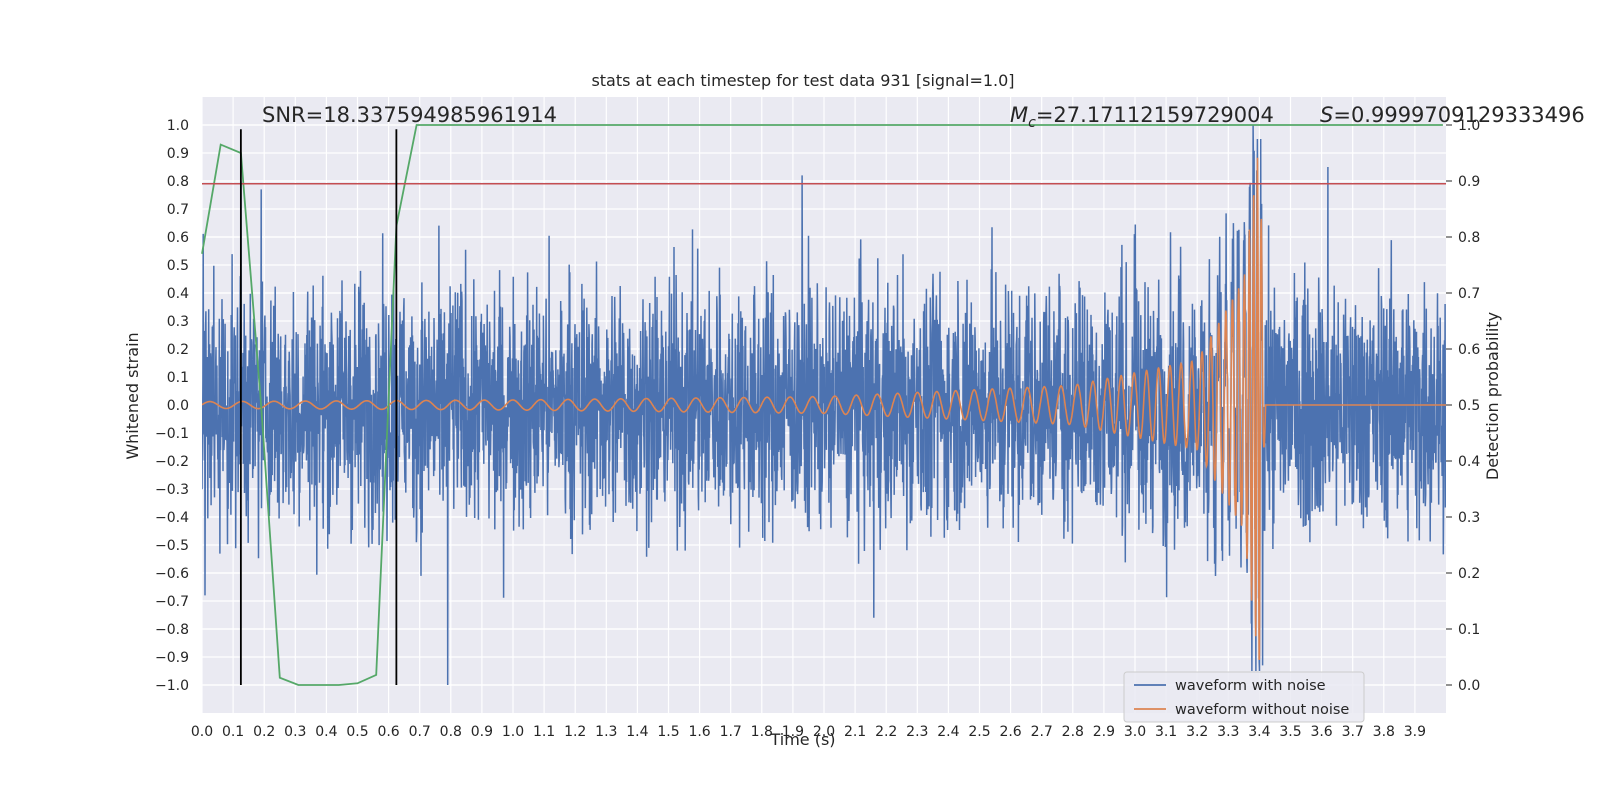 This screenshot has height=800, width=1600. Describe the element at coordinates (731, 732) in the screenshot. I see `x-tick-label: 1.7` at that location.